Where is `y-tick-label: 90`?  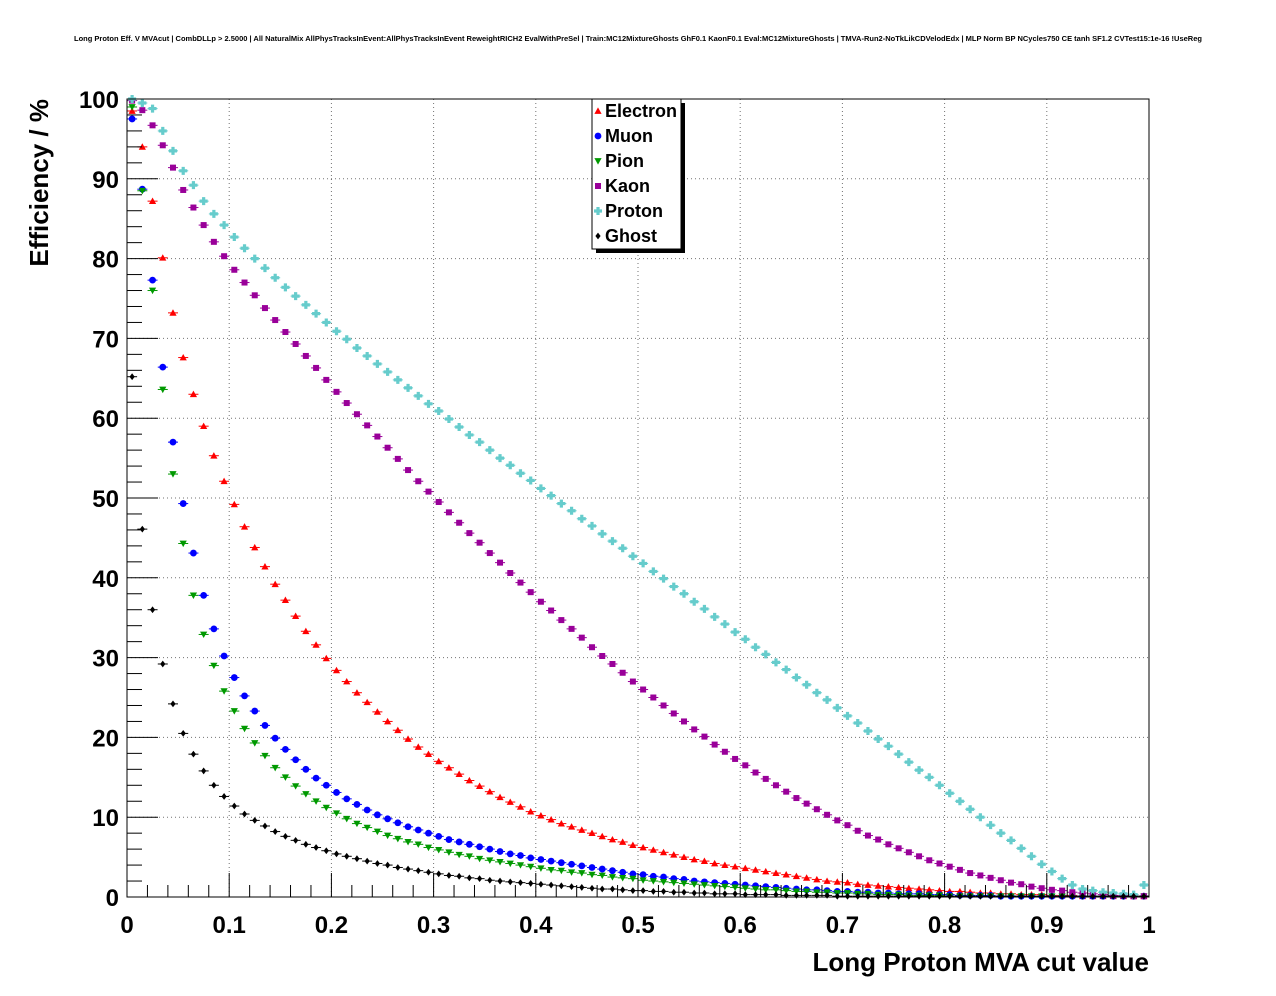
y-tick-label: 90 is located at coordinates (105, 180).